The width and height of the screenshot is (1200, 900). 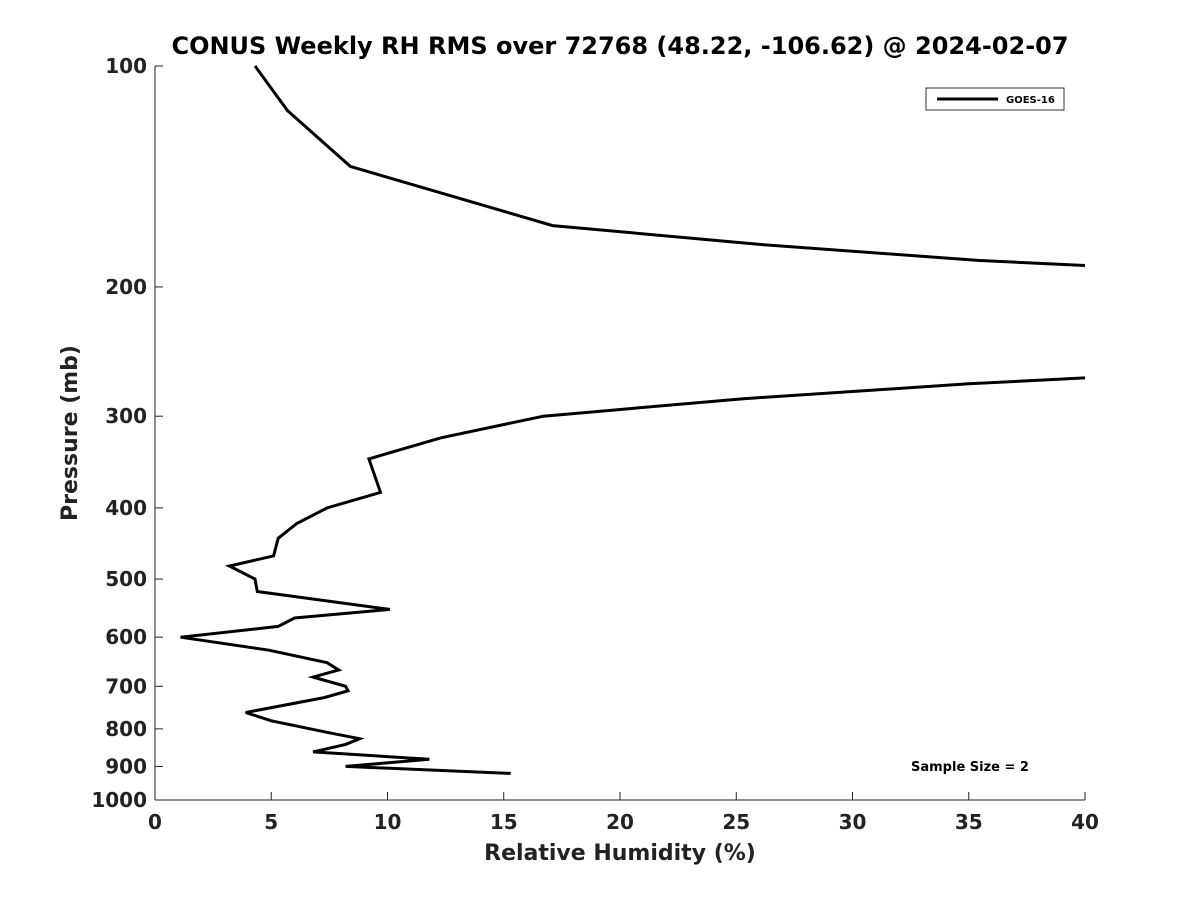 What do you see at coordinates (1085, 822) in the screenshot?
I see `x-tick-label: 40` at bounding box center [1085, 822].